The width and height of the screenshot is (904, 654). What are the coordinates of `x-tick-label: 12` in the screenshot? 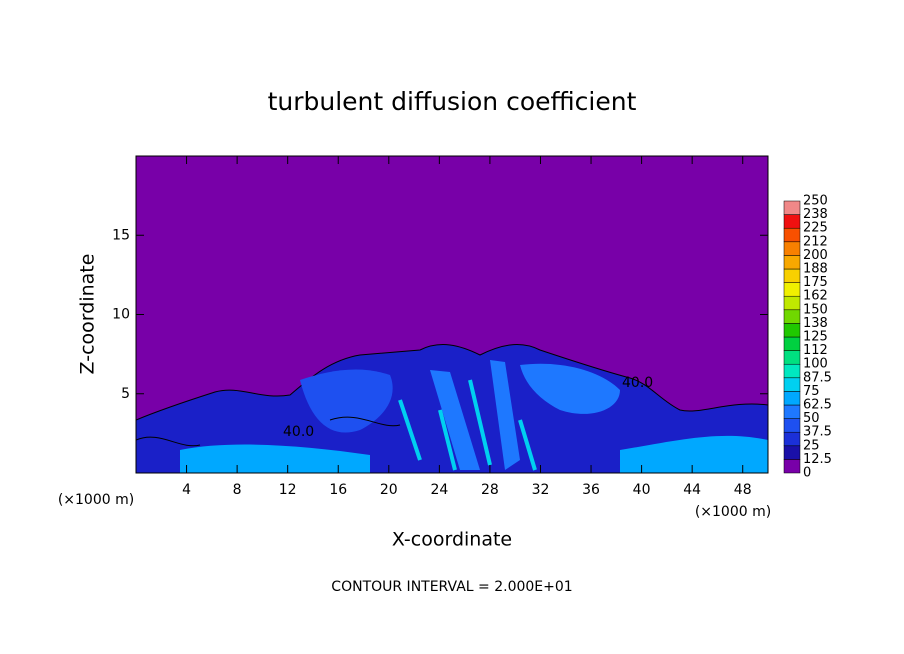 It's located at (288, 490).